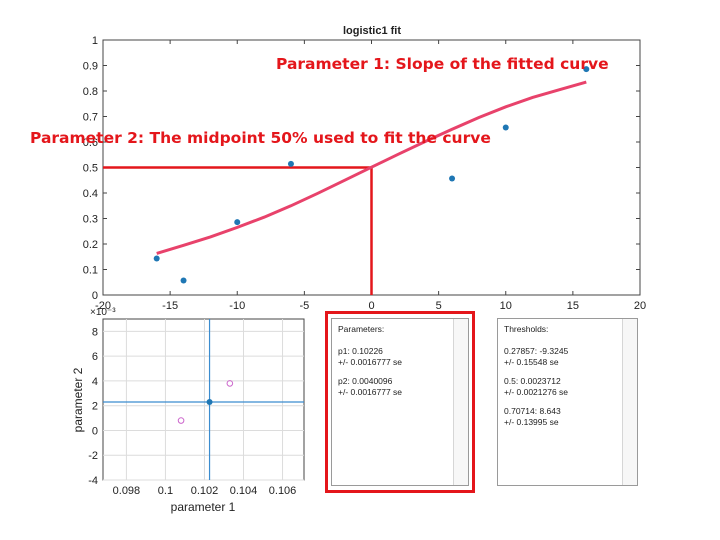 The image size is (720, 540). I want to click on threshold-2-block: 0.5: 0.0023712 +/- 0.0021276 se, so click(536, 387).